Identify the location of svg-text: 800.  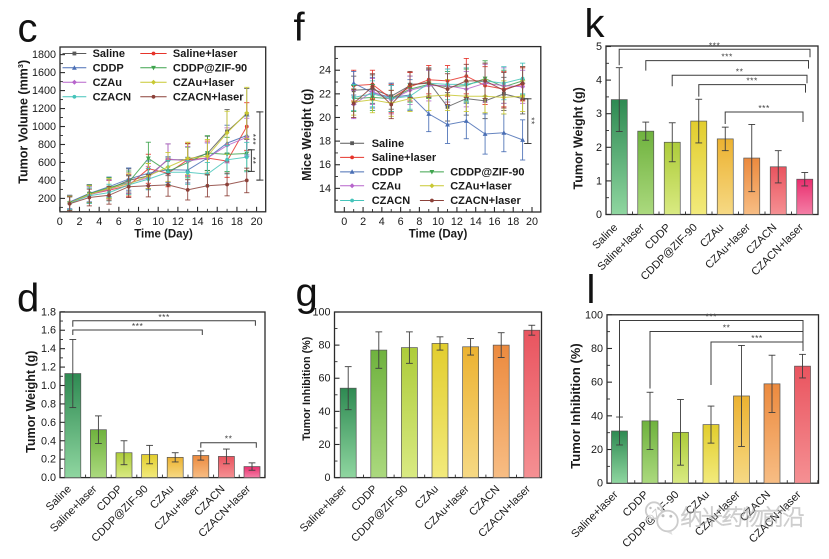
(47, 145).